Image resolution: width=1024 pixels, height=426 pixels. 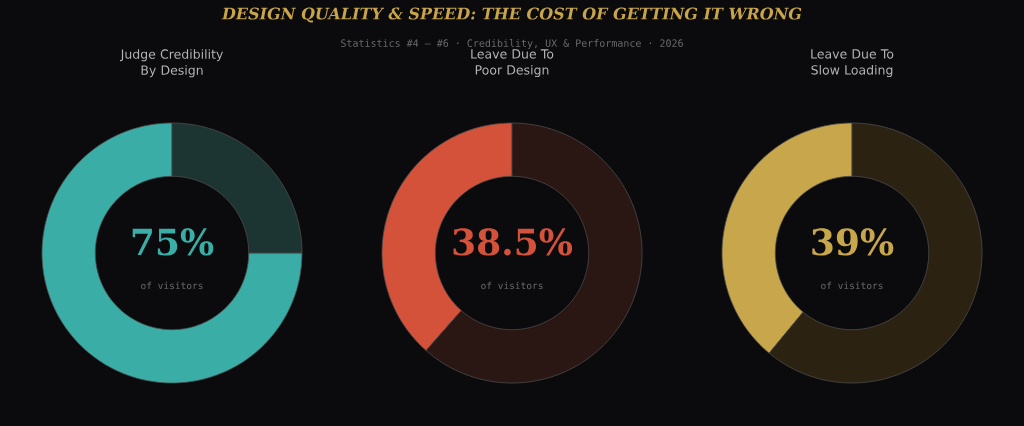 What do you see at coordinates (511, 15) in the screenshot?
I see `text: DESIGN QUALITY & SPEED: THE COST OF GETTING IT WRONG` at bounding box center [511, 15].